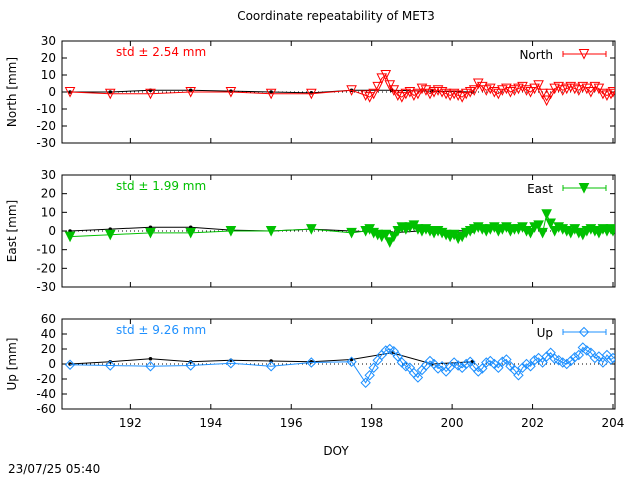 The height and width of the screenshot is (480, 640). I want to click on up-data-area, so click(339, 365).